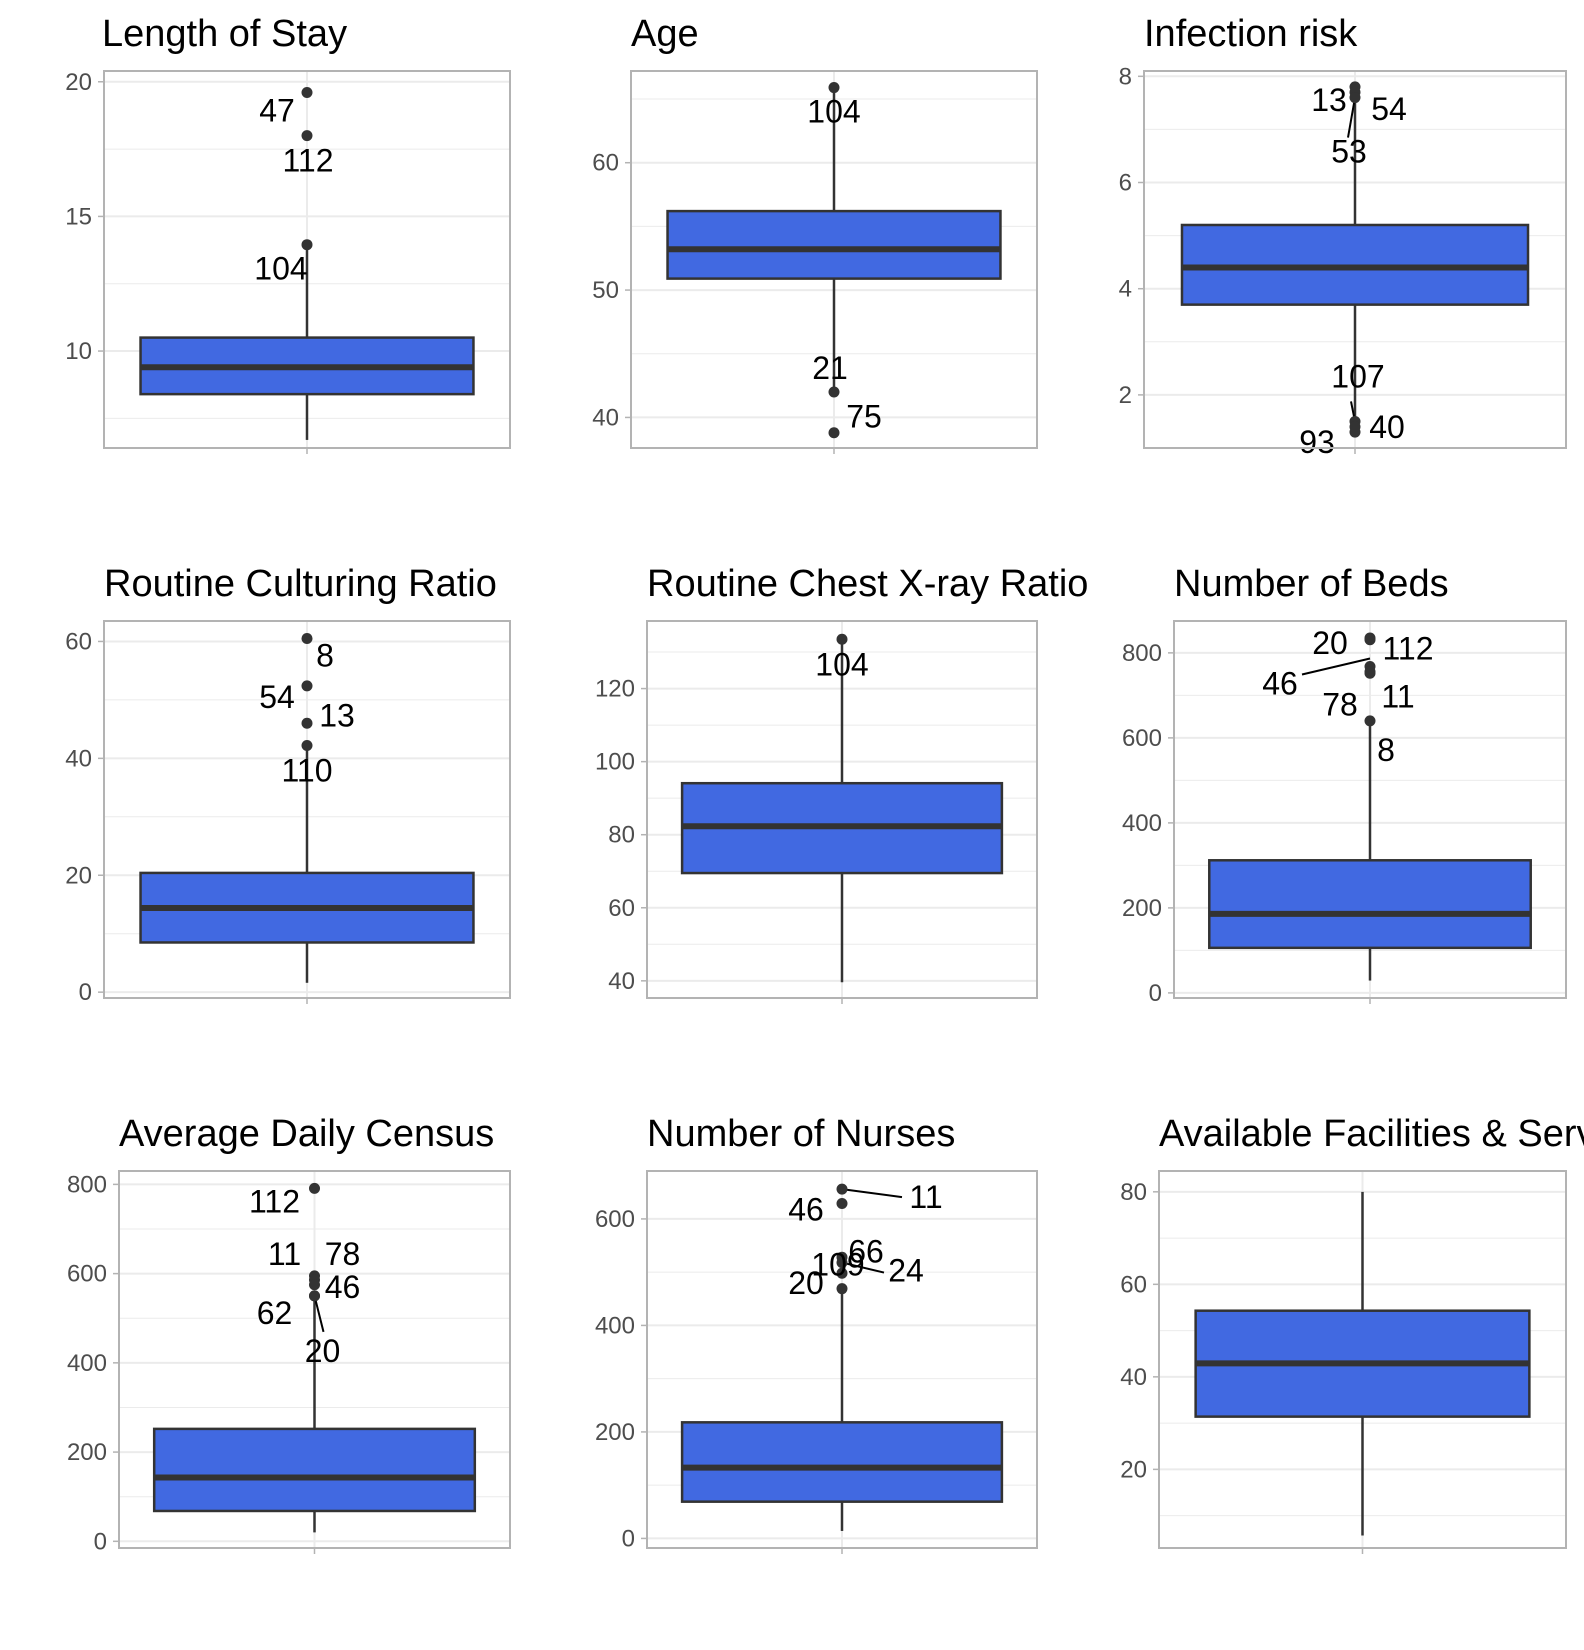 This screenshot has width=1584, height=1650. I want to click on y-tick-label: 4, so click(1125, 289).